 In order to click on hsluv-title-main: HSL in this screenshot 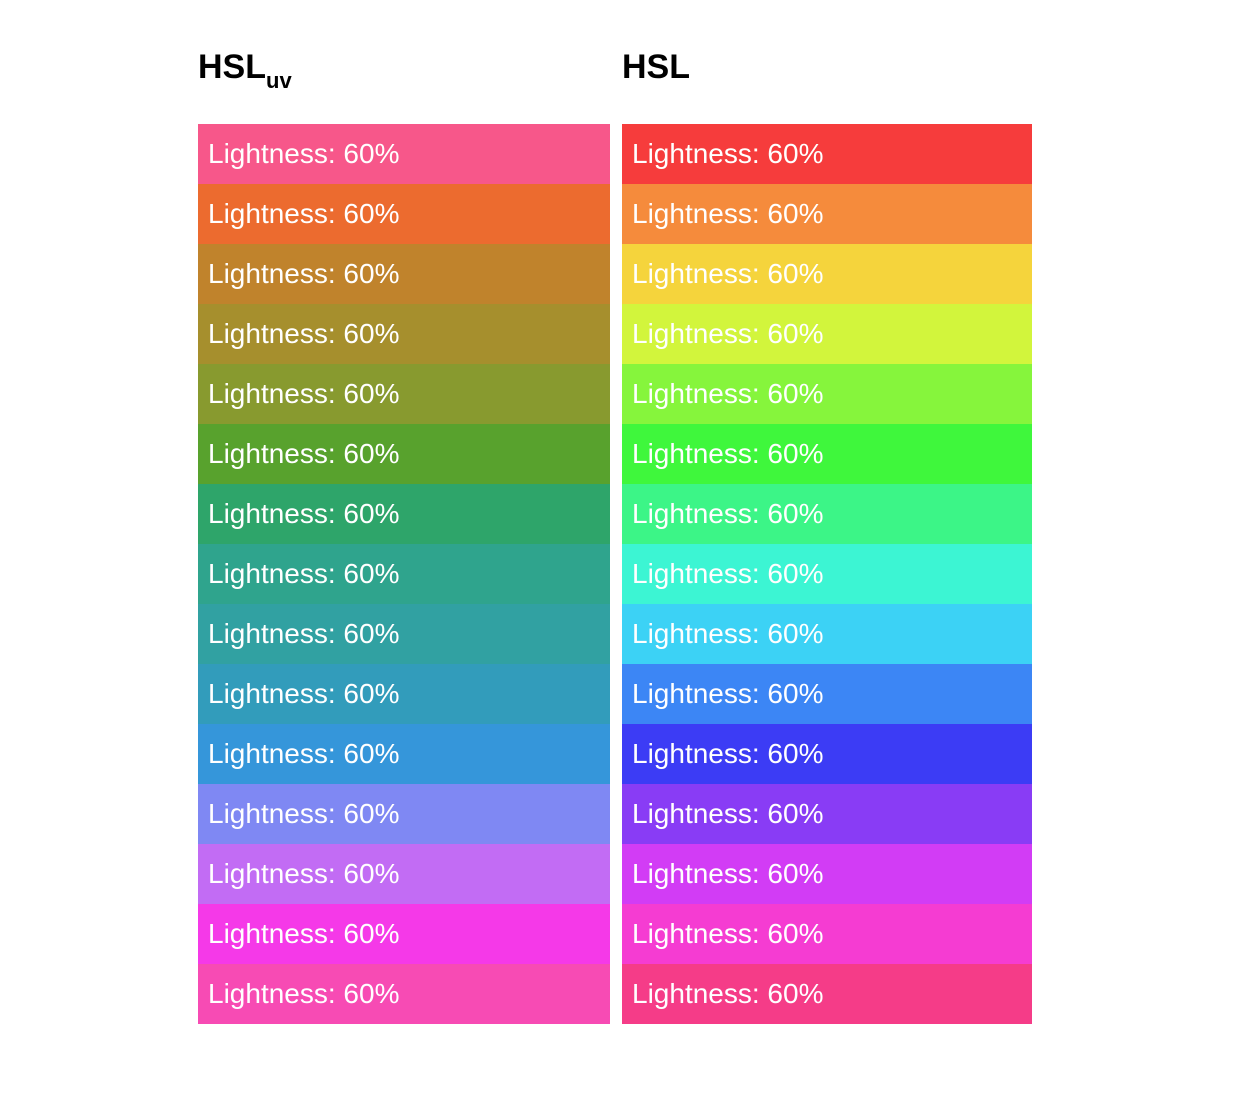, I will do `click(232, 67)`.